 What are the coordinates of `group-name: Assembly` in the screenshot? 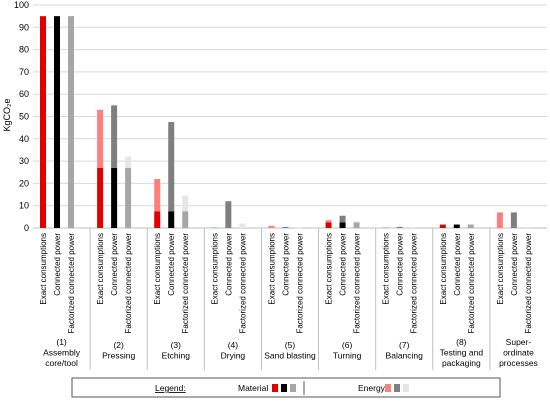 It's located at (62, 353).